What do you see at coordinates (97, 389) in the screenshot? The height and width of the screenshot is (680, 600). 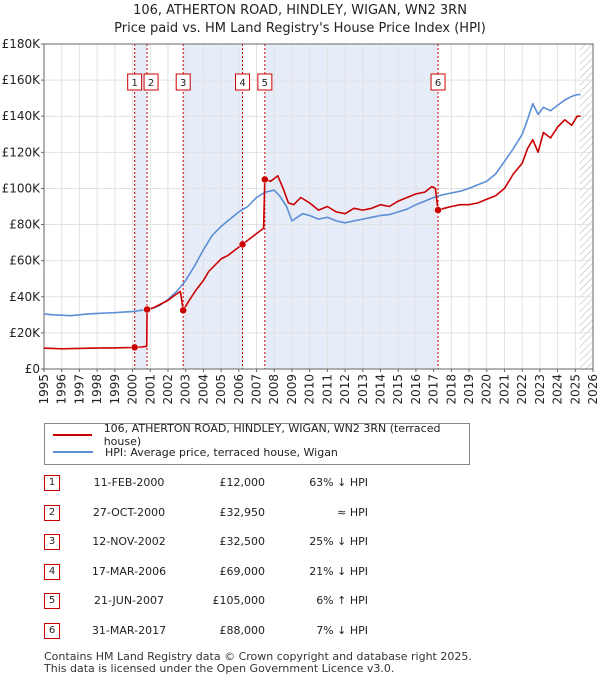 I see `x-tick-label: 1998` at bounding box center [97, 389].